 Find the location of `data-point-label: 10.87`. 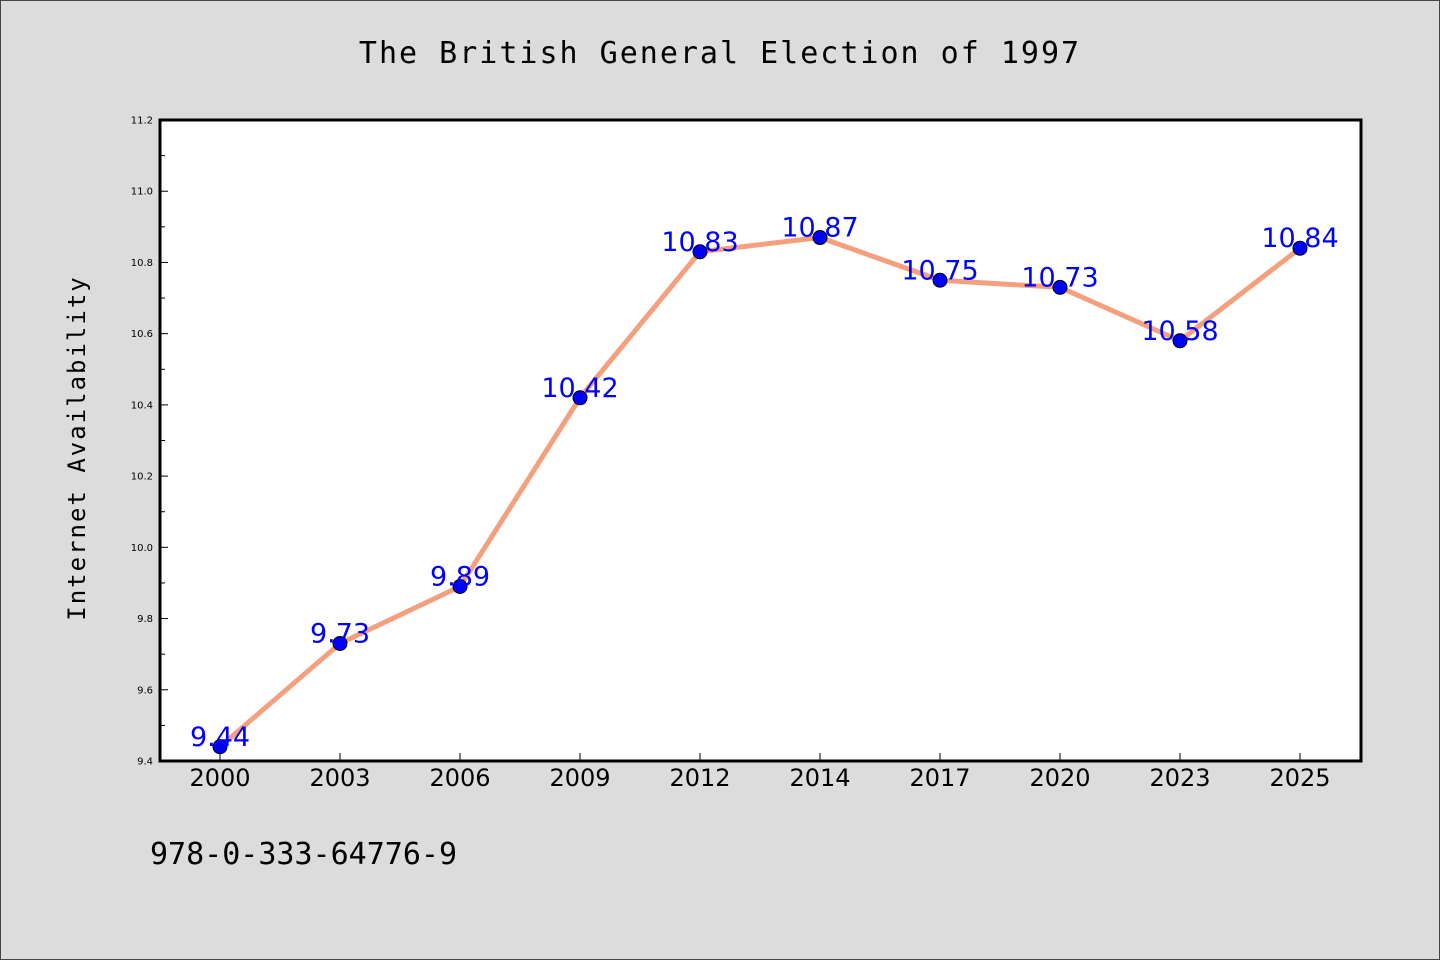

data-point-label: 10.87 is located at coordinates (819, 228).